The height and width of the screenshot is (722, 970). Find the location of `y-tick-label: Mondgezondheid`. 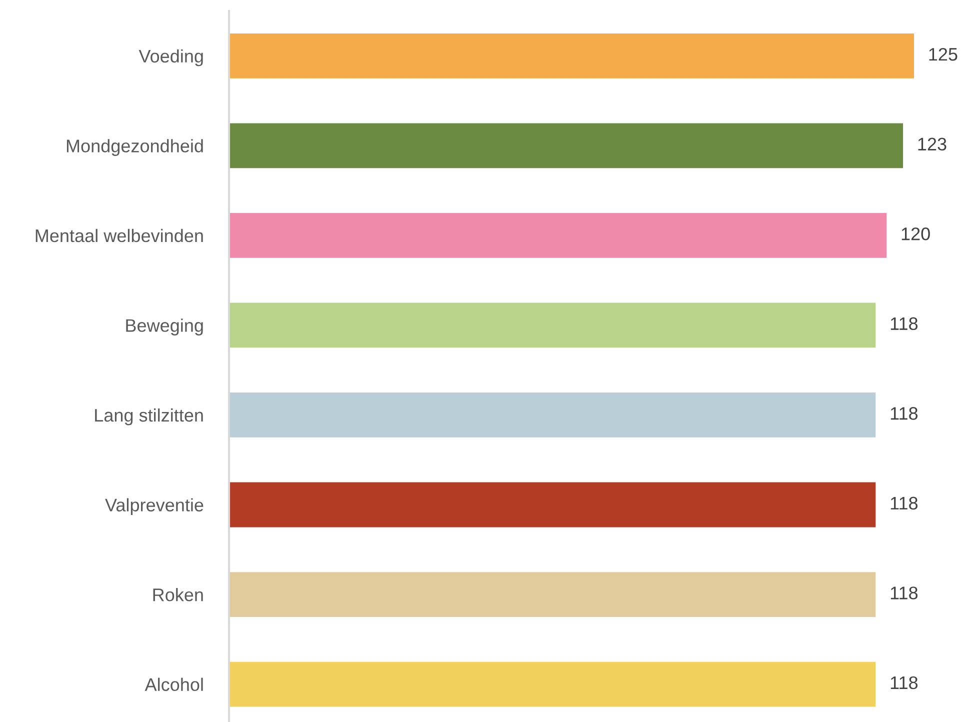

y-tick-label: Mondgezondheid is located at coordinates (134, 147).